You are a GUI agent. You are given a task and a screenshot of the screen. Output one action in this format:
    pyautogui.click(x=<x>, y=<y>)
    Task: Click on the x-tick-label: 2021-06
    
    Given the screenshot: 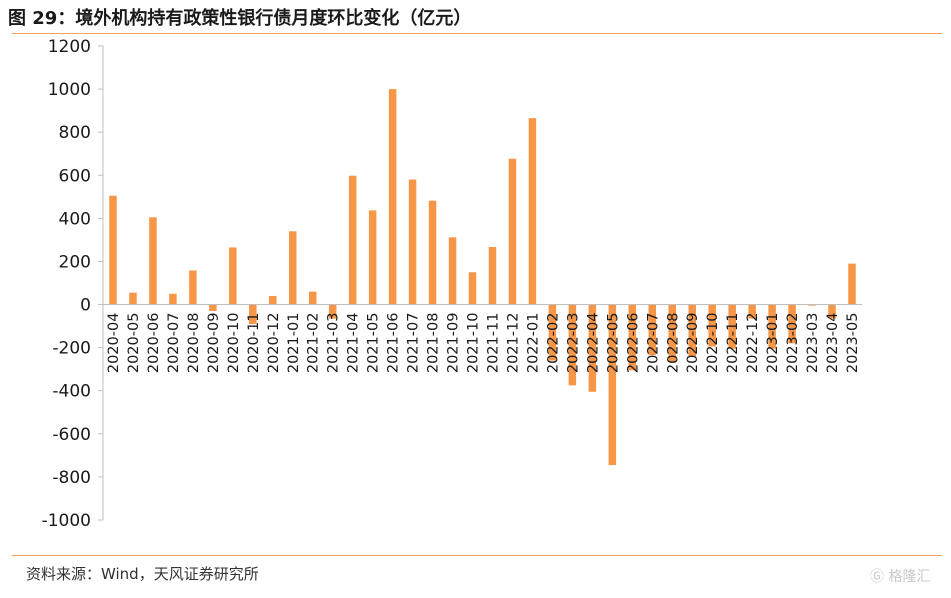 What is the action you would take?
    pyautogui.click(x=394, y=343)
    